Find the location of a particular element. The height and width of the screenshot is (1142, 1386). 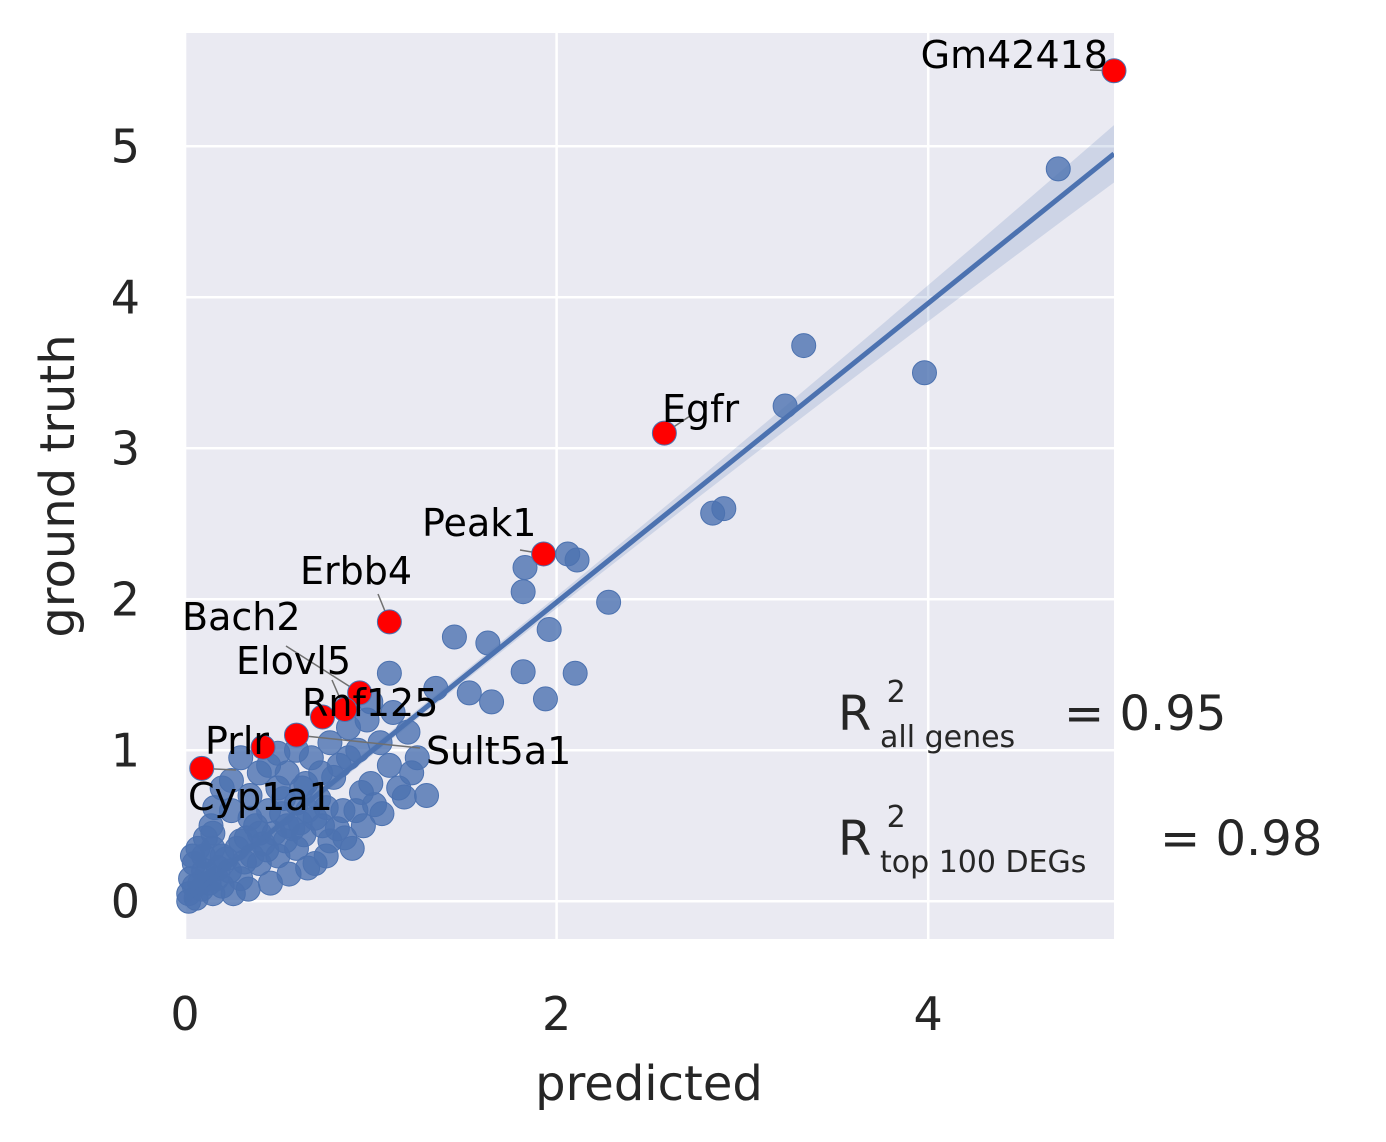

y-tick-label: 2 is located at coordinates (125, 599).